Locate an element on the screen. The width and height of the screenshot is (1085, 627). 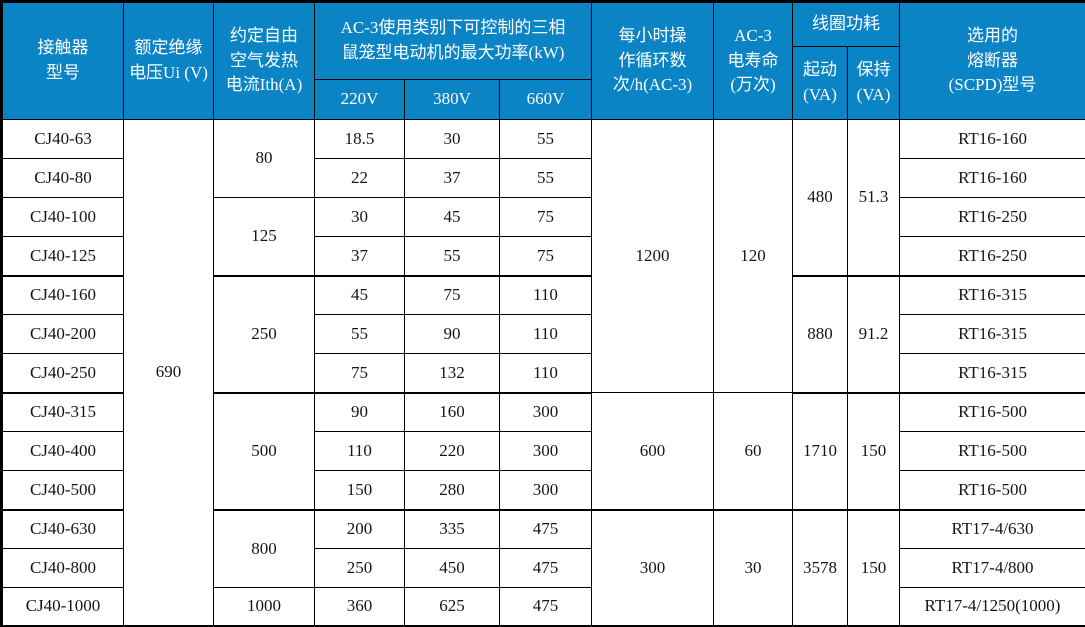
coil-hold-cell: 51.3 is located at coordinates (874, 198).